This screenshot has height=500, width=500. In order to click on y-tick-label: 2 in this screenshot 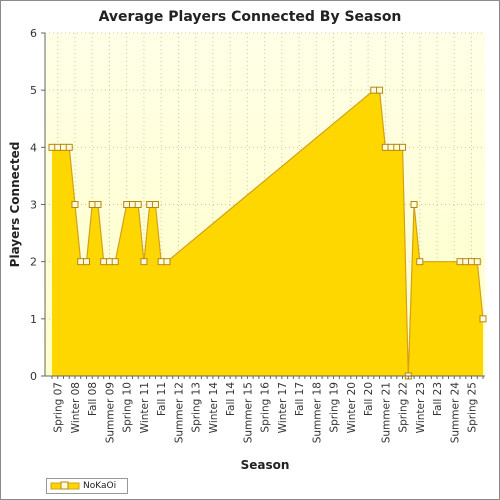, I will do `click(33, 262)`.